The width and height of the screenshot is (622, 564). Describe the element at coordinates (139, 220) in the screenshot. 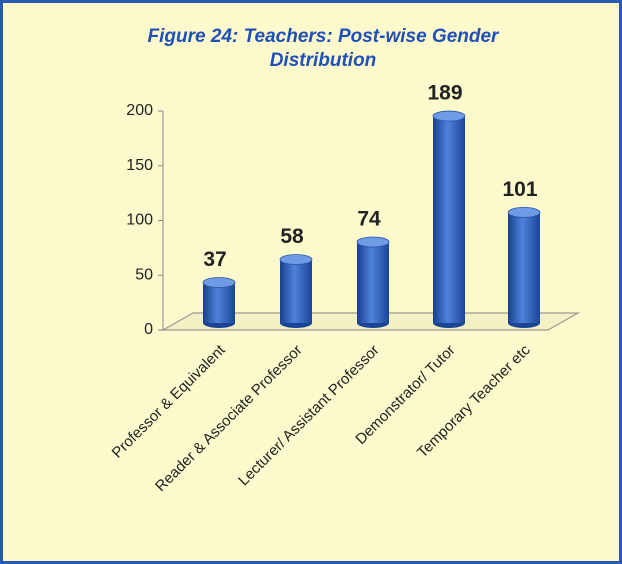

I see `y-tick-label: 100` at that location.